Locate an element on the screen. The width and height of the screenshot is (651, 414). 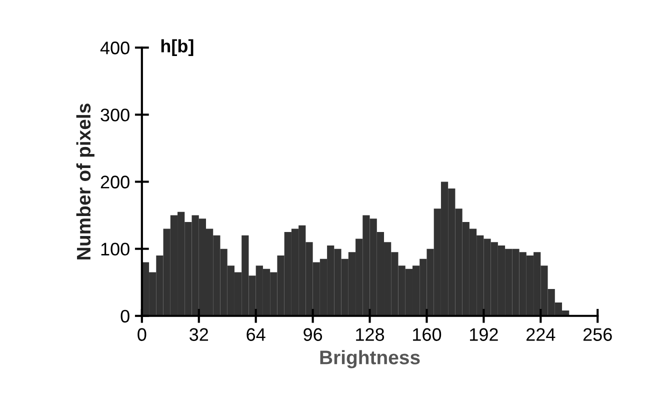
x-tick-label: 192 is located at coordinates (484, 334).